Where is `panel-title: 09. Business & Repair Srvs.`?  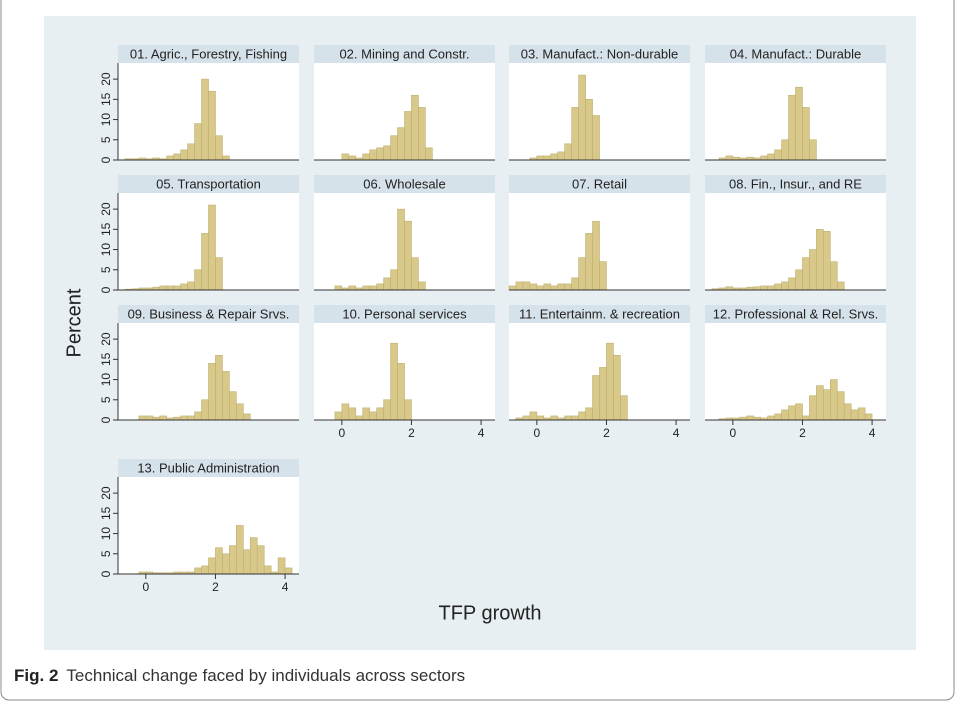 panel-title: 09. Business & Repair Srvs. is located at coordinates (209, 313).